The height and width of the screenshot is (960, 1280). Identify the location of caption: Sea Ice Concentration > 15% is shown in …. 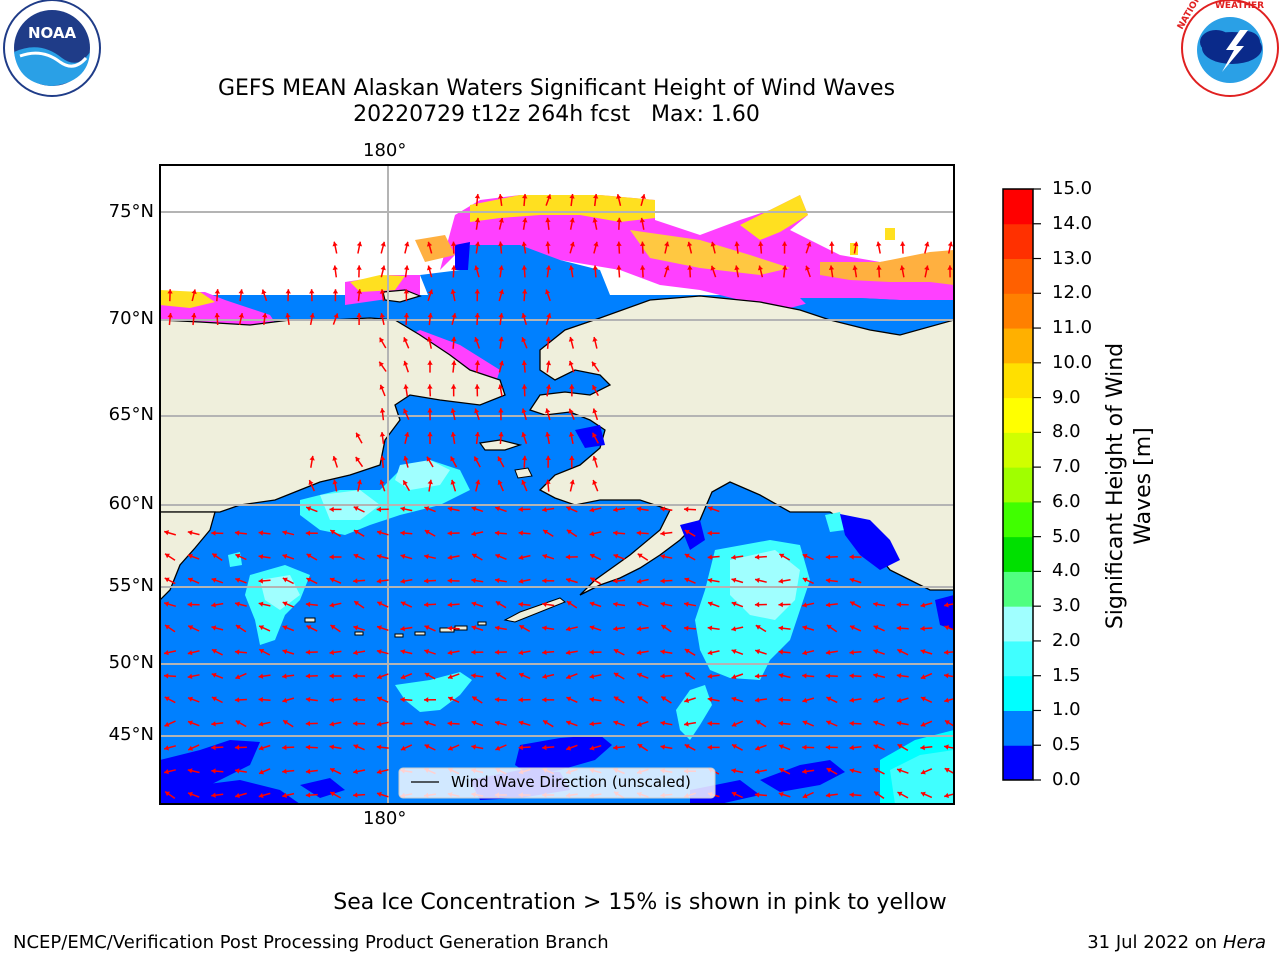
(640, 902).